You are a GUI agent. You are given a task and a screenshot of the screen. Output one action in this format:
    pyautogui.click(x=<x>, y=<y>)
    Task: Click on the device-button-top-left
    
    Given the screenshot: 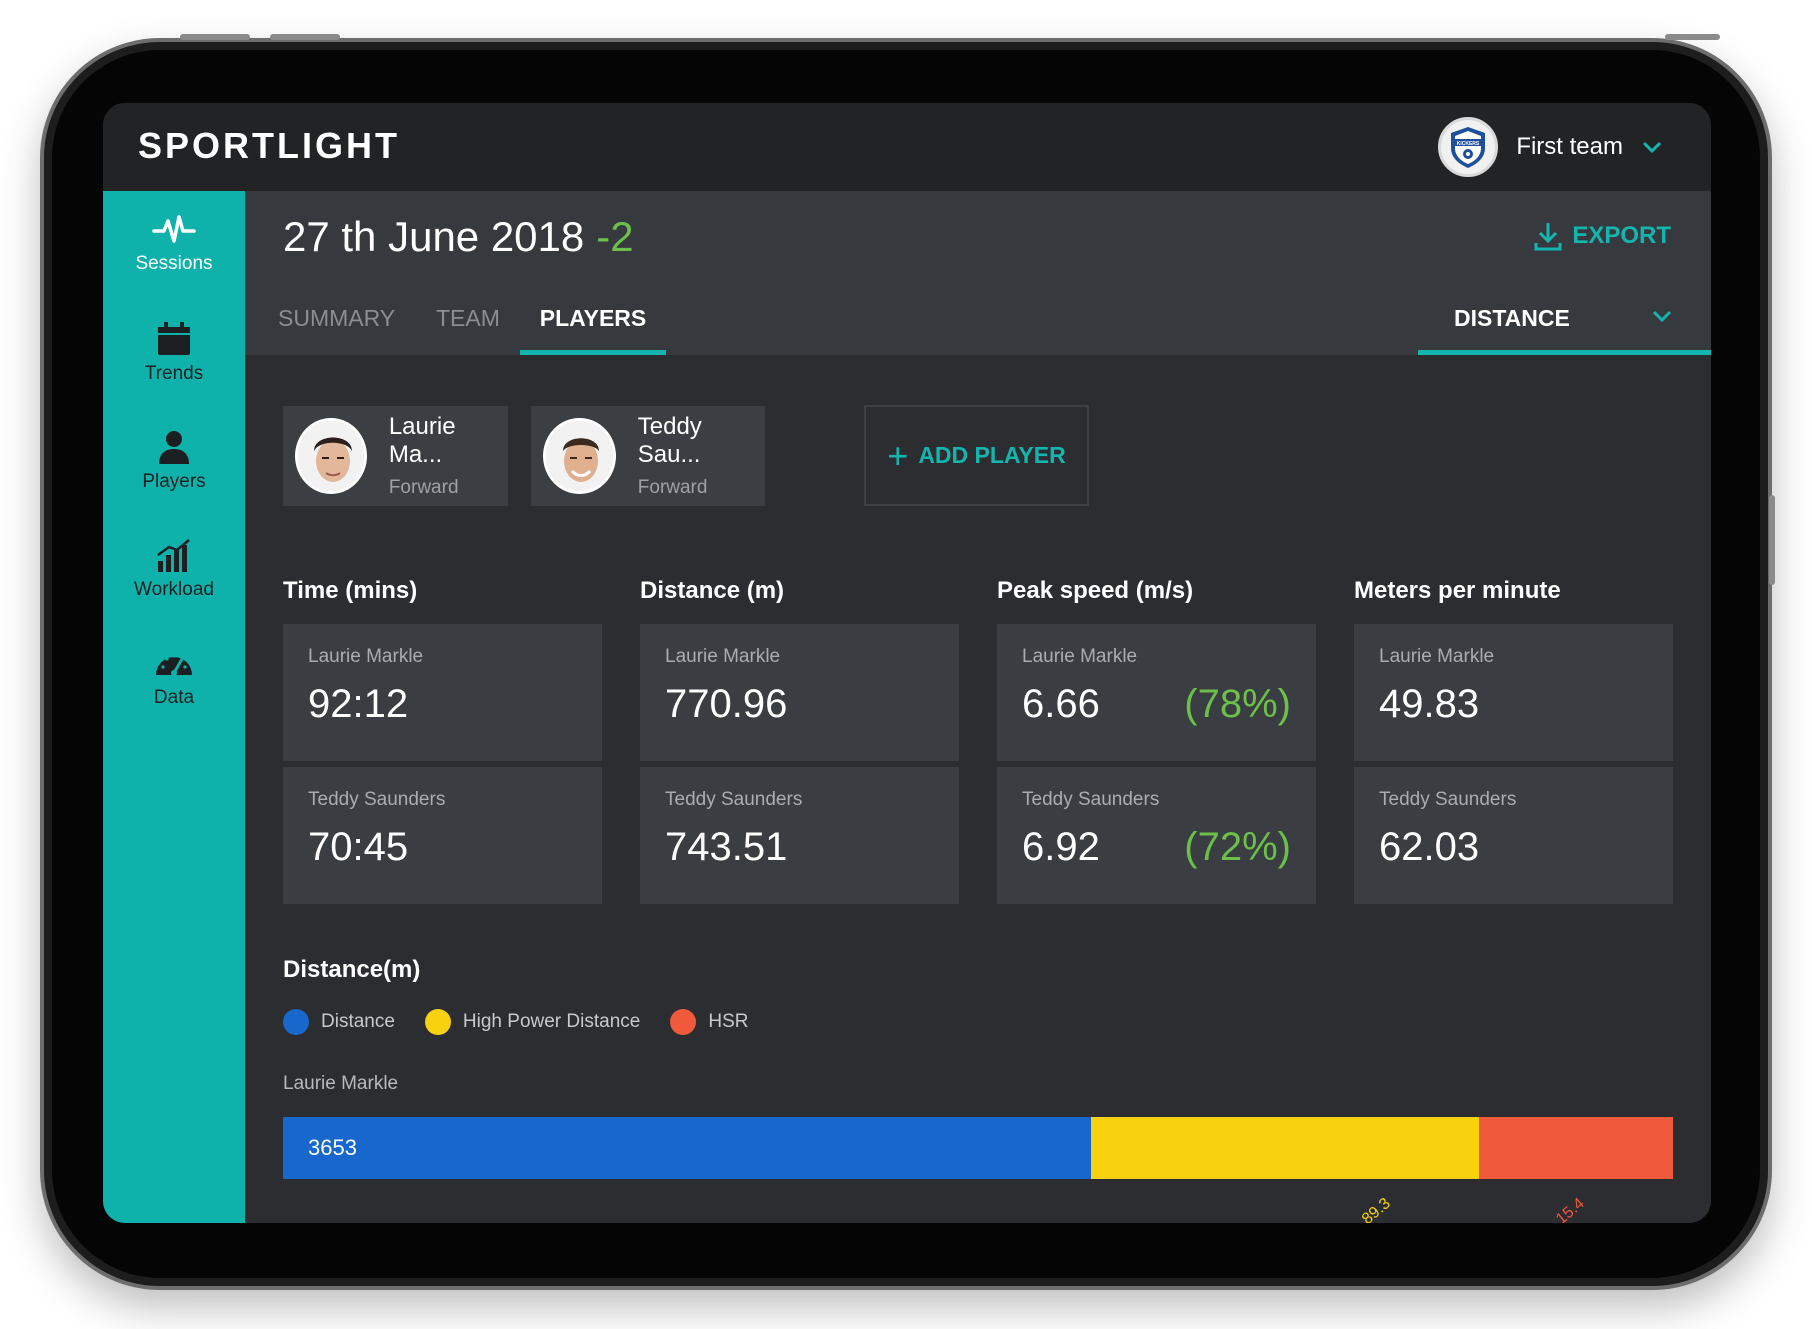 What is the action you would take?
    pyautogui.click(x=215, y=37)
    